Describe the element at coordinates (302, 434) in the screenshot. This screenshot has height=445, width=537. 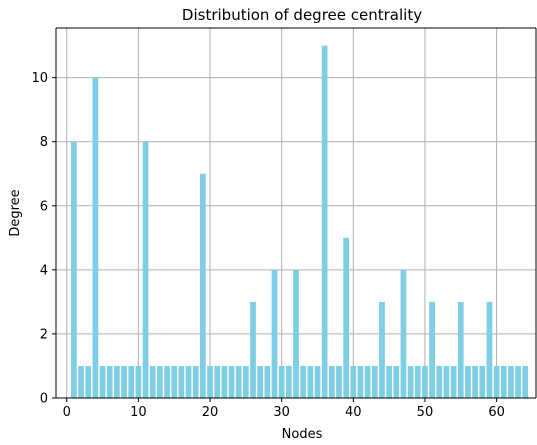
I see `x-axis-label: Nodes` at that location.